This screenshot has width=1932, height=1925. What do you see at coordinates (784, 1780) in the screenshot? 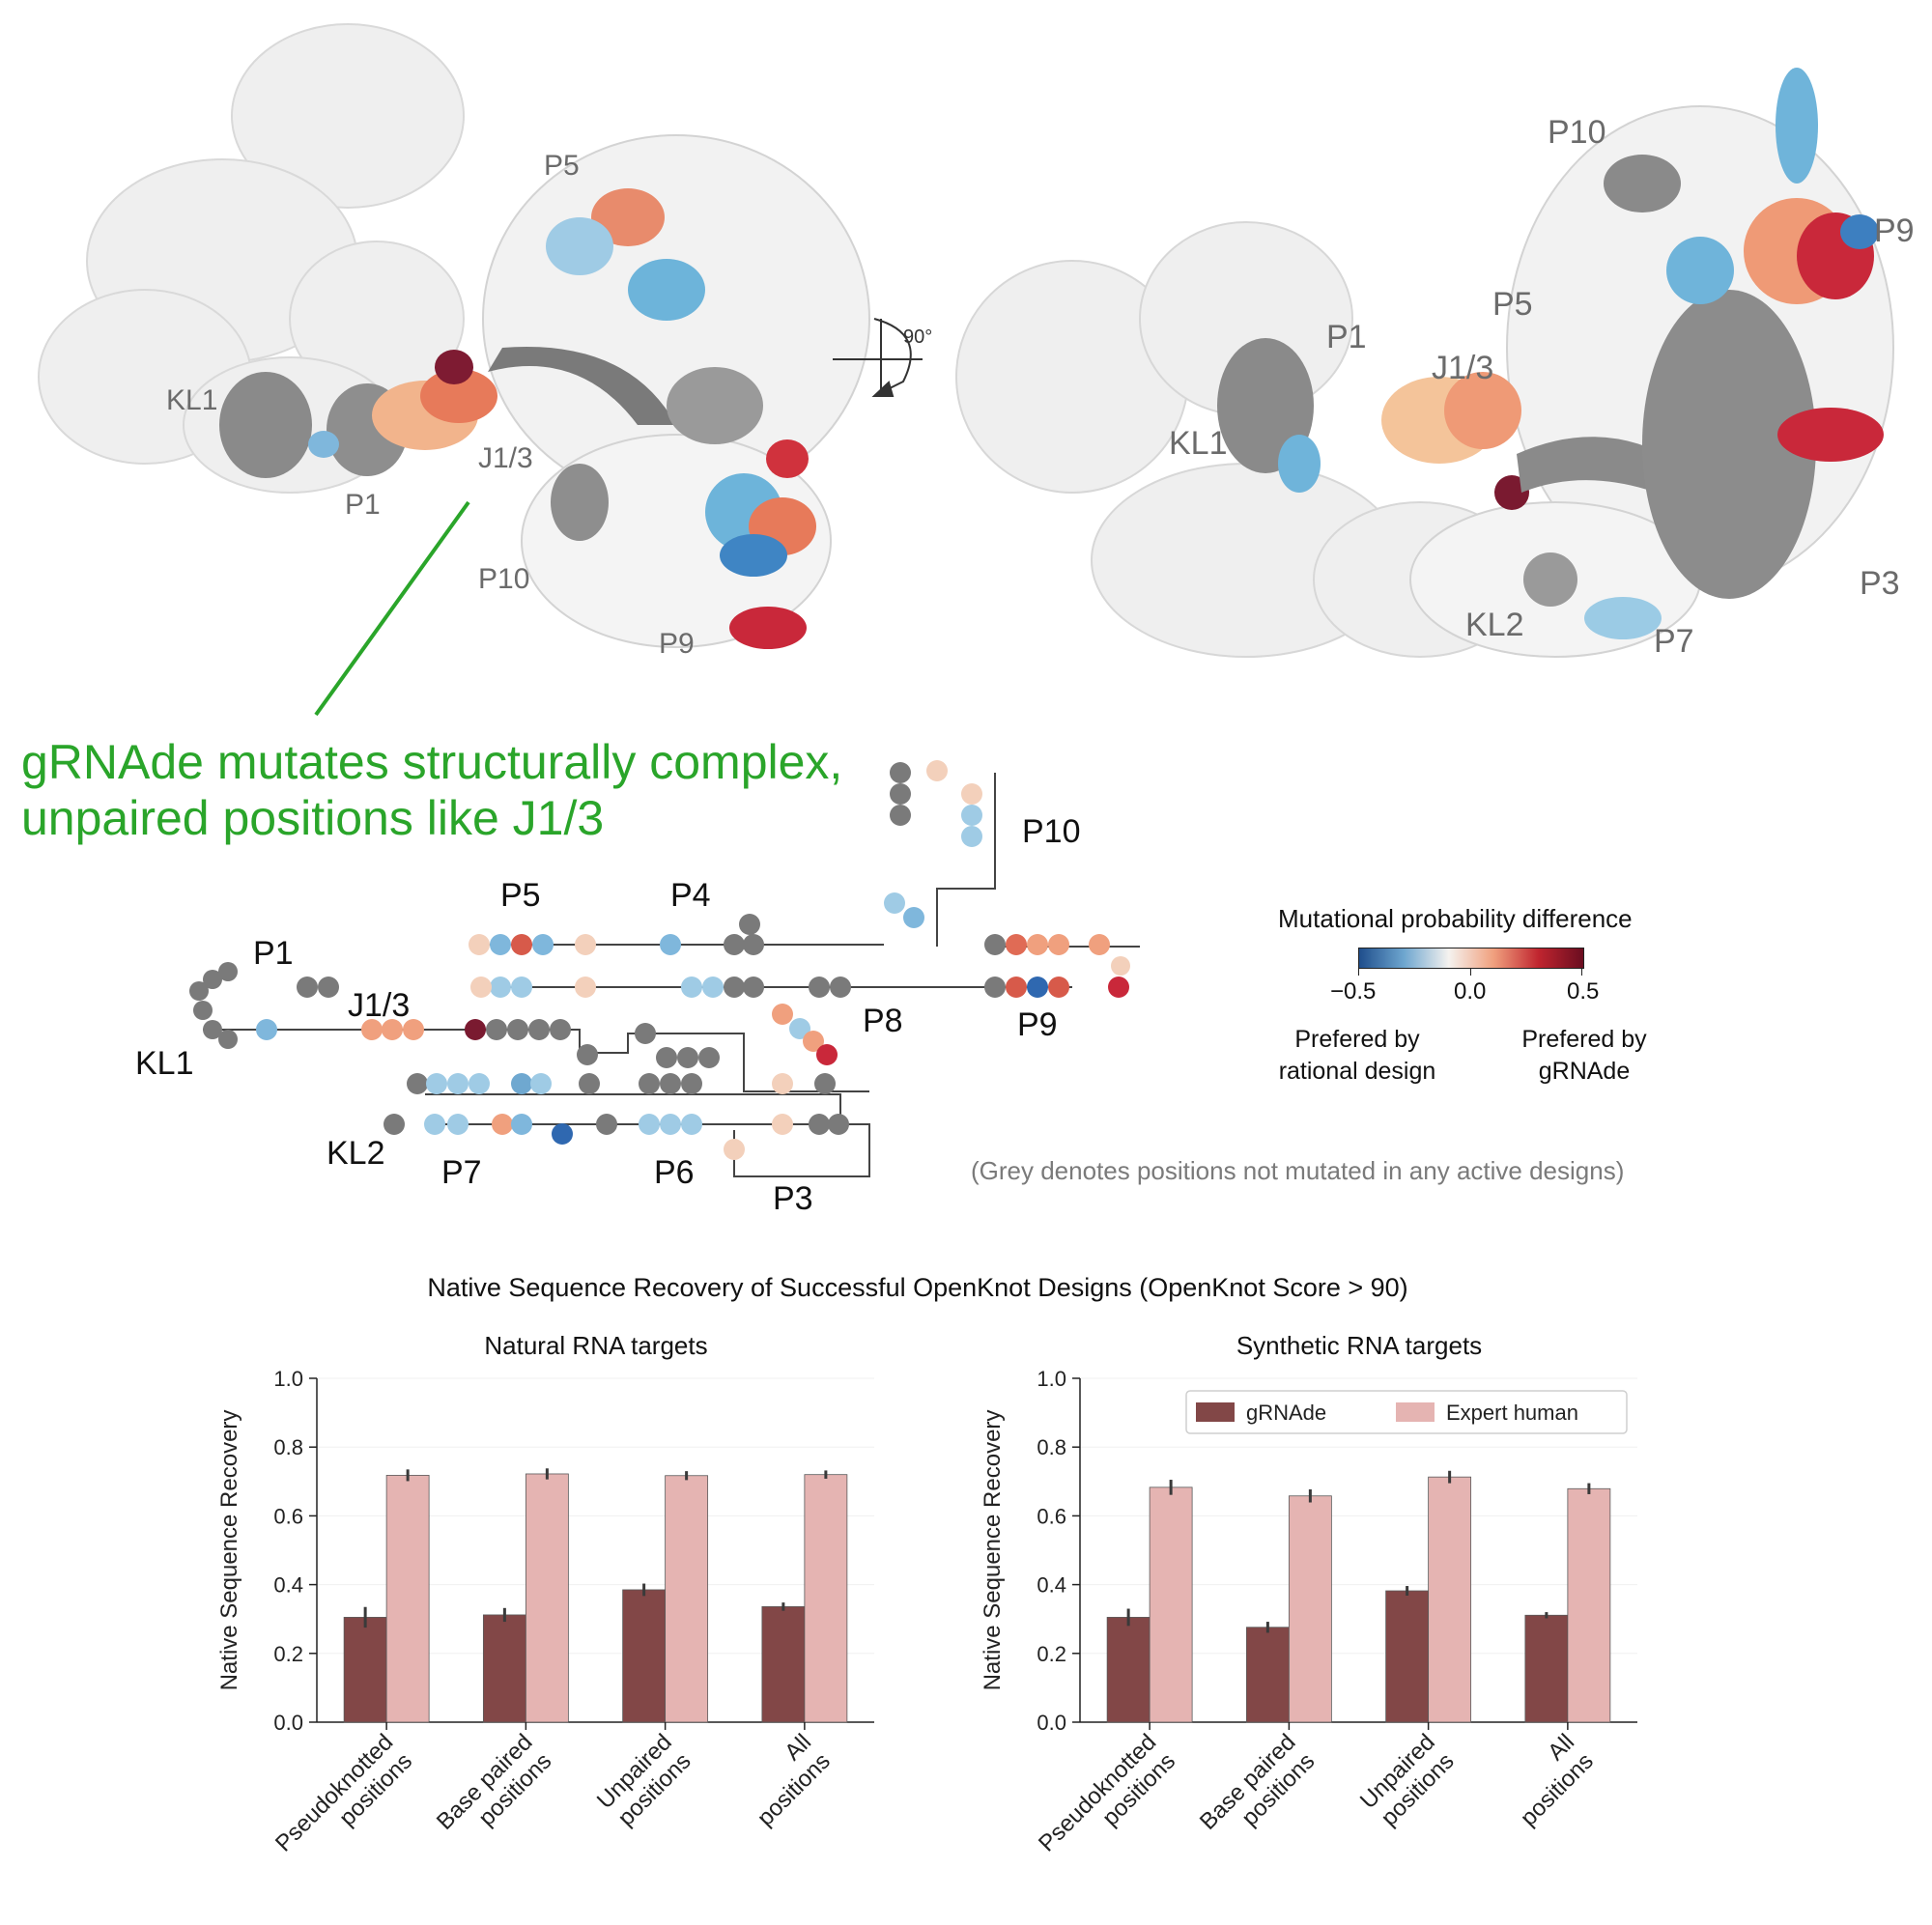
I see `natural-xtick-label: Allpositions` at bounding box center [784, 1780].